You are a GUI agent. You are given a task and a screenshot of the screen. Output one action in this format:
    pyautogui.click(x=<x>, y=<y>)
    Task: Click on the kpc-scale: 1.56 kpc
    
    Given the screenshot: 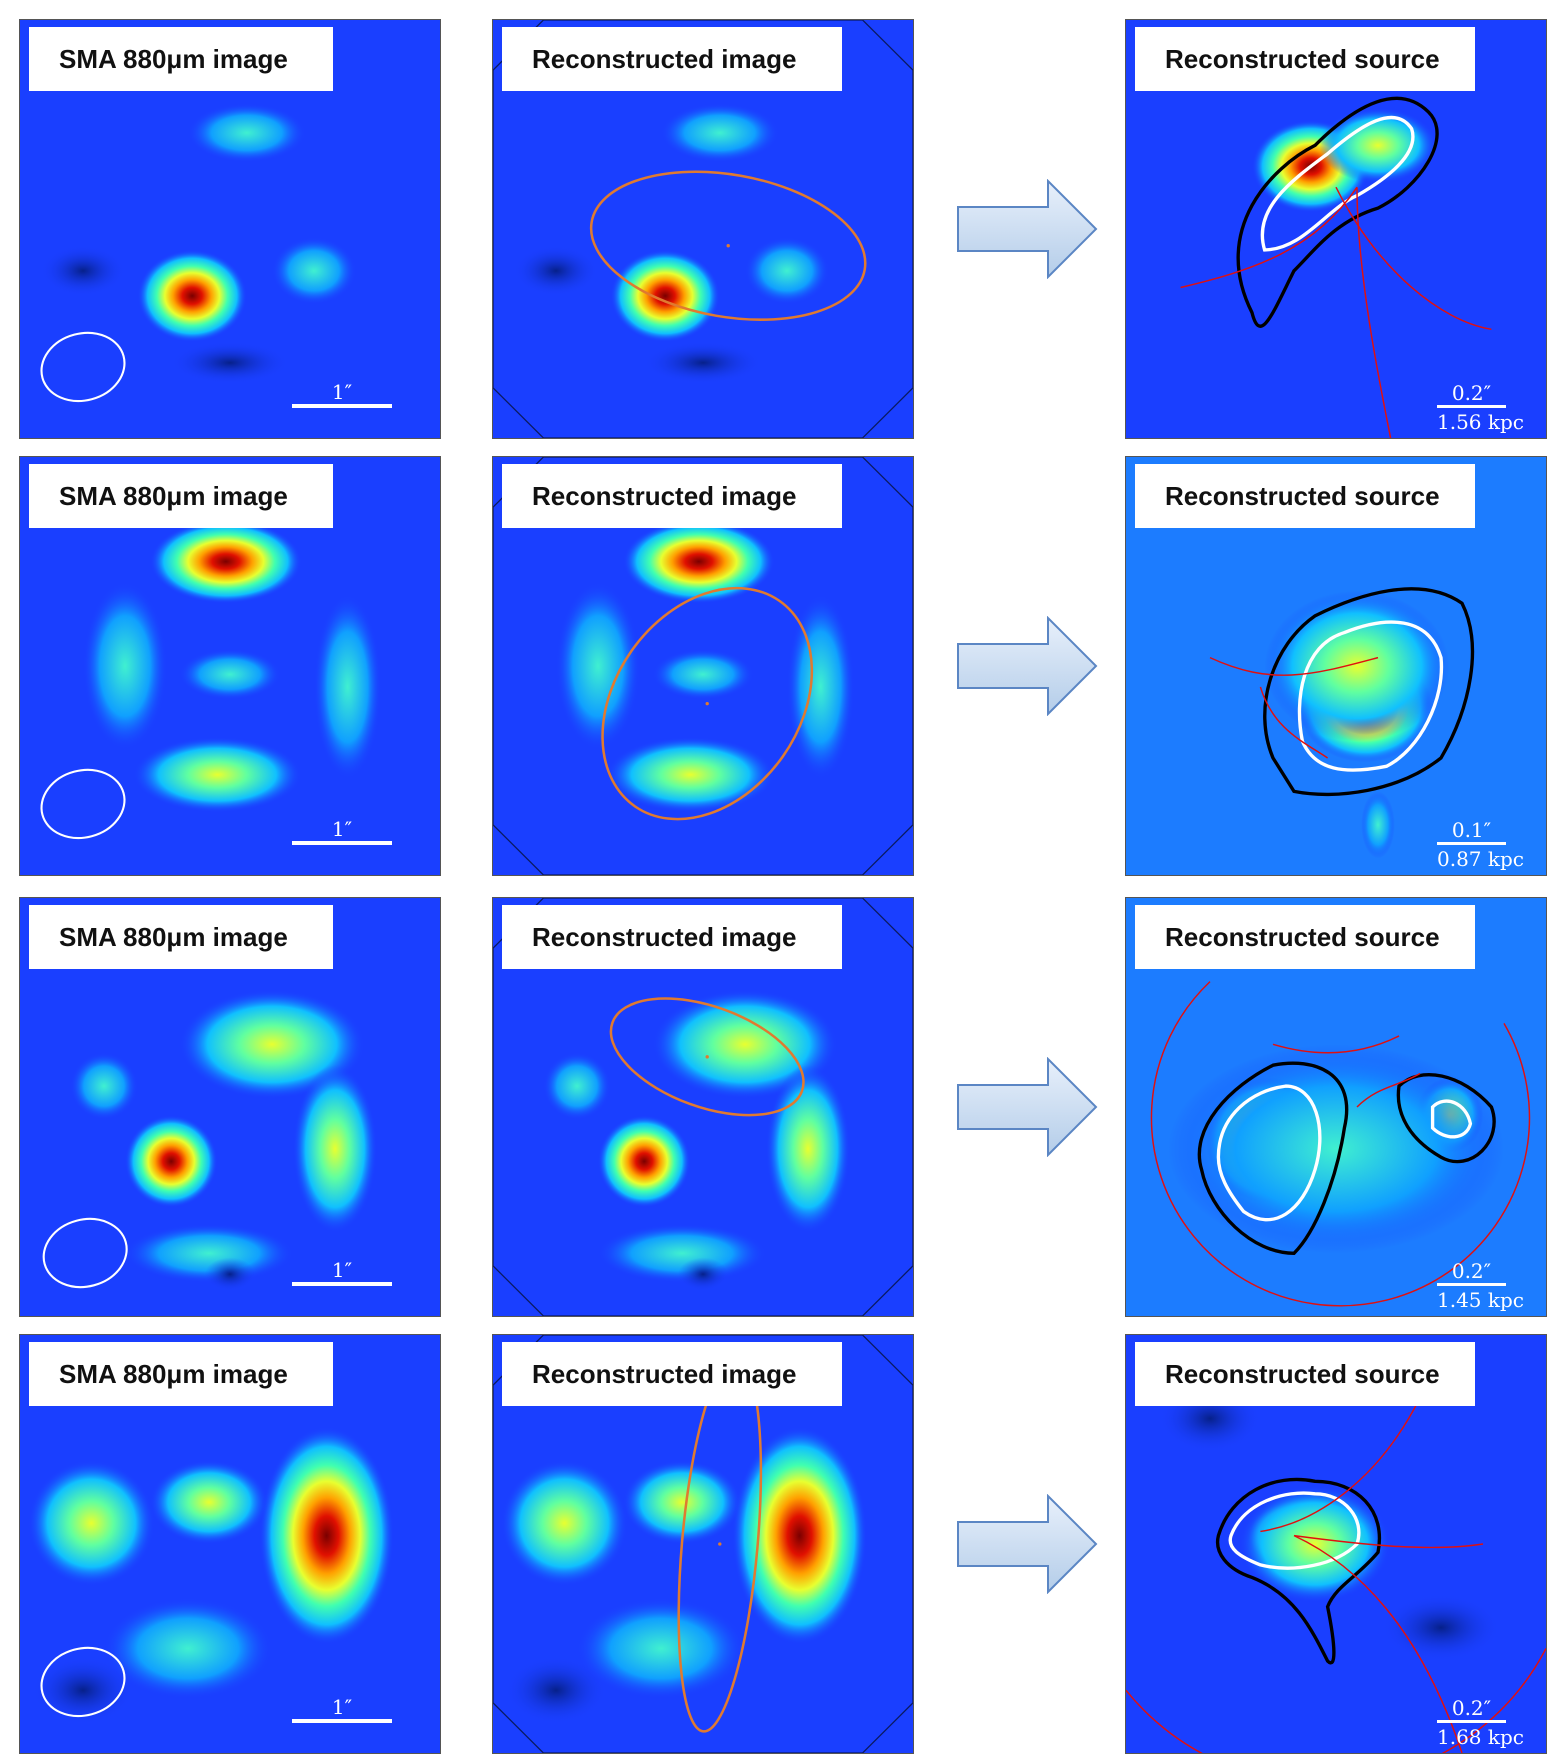 What is the action you would take?
    pyautogui.click(x=1480, y=422)
    